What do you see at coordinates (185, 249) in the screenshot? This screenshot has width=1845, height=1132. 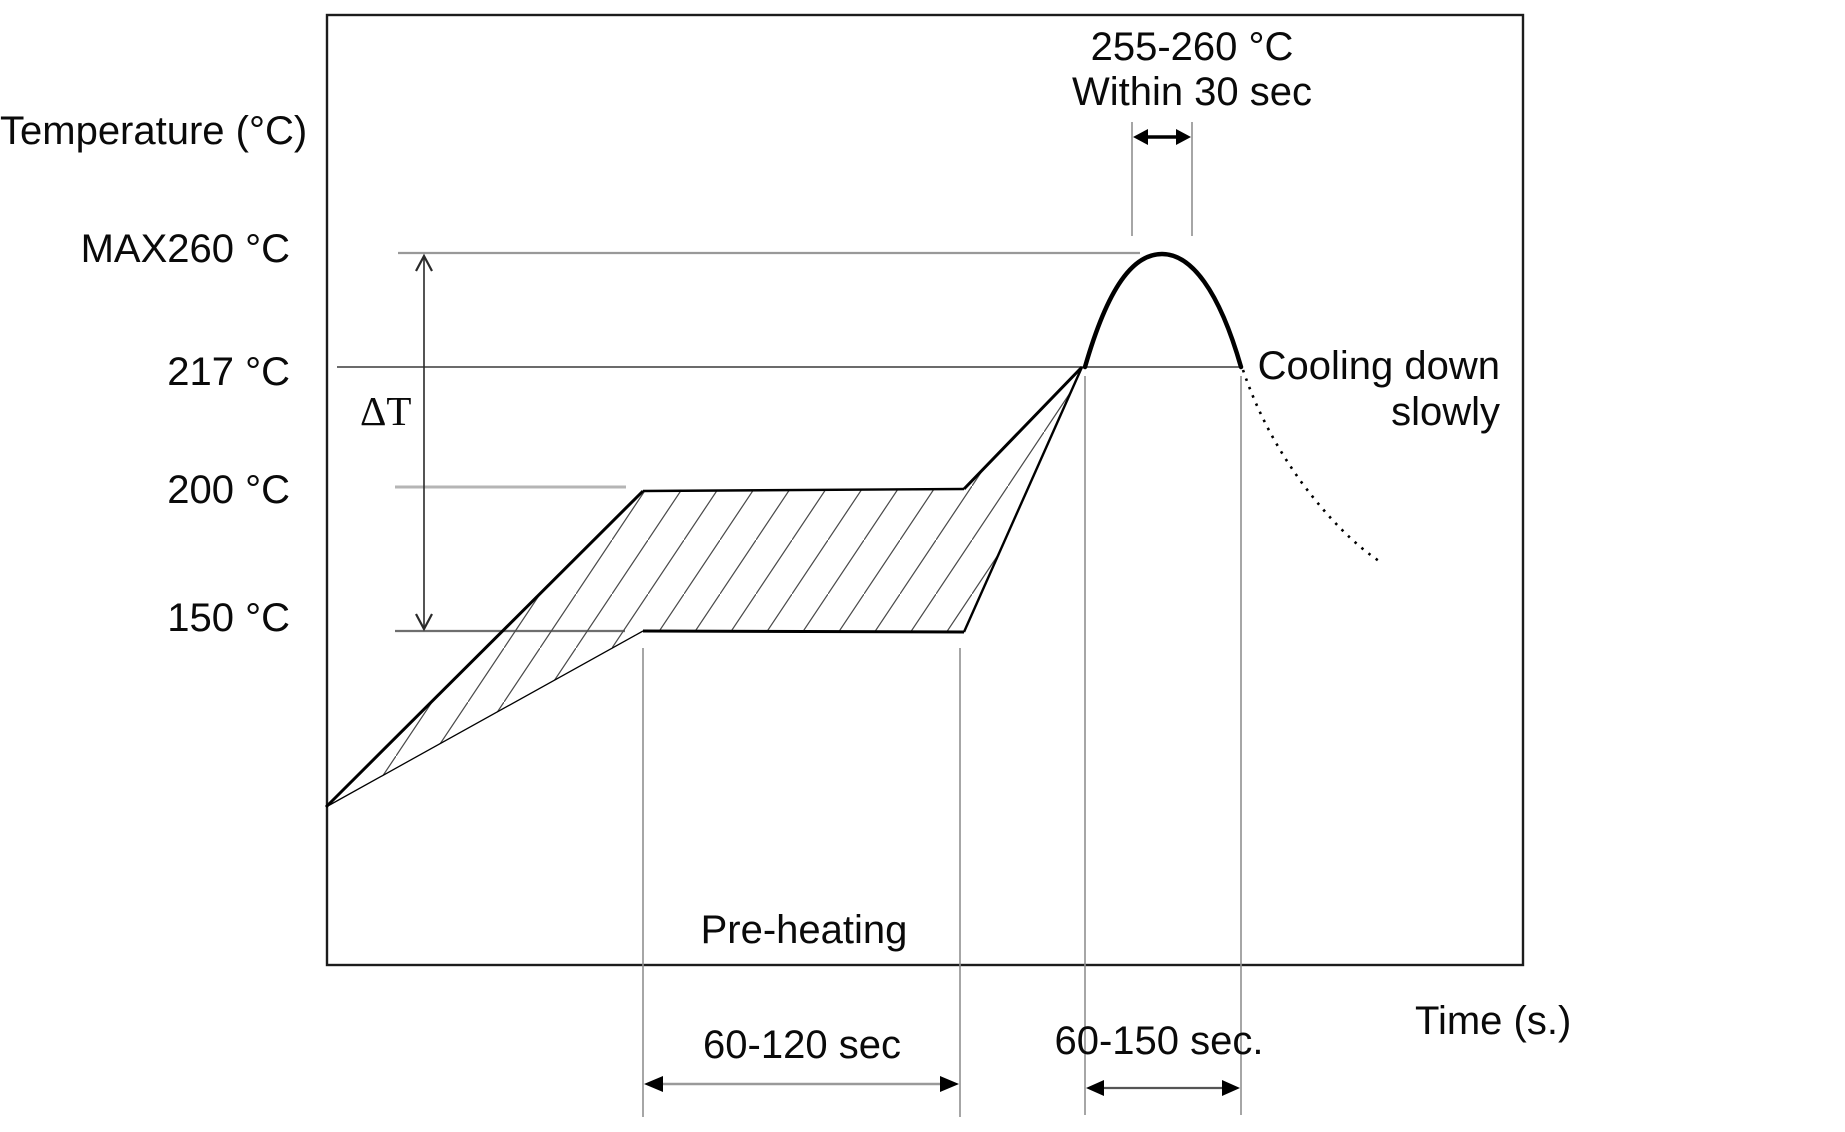 I see `tick-label-max260: MAX260 °C` at bounding box center [185, 249].